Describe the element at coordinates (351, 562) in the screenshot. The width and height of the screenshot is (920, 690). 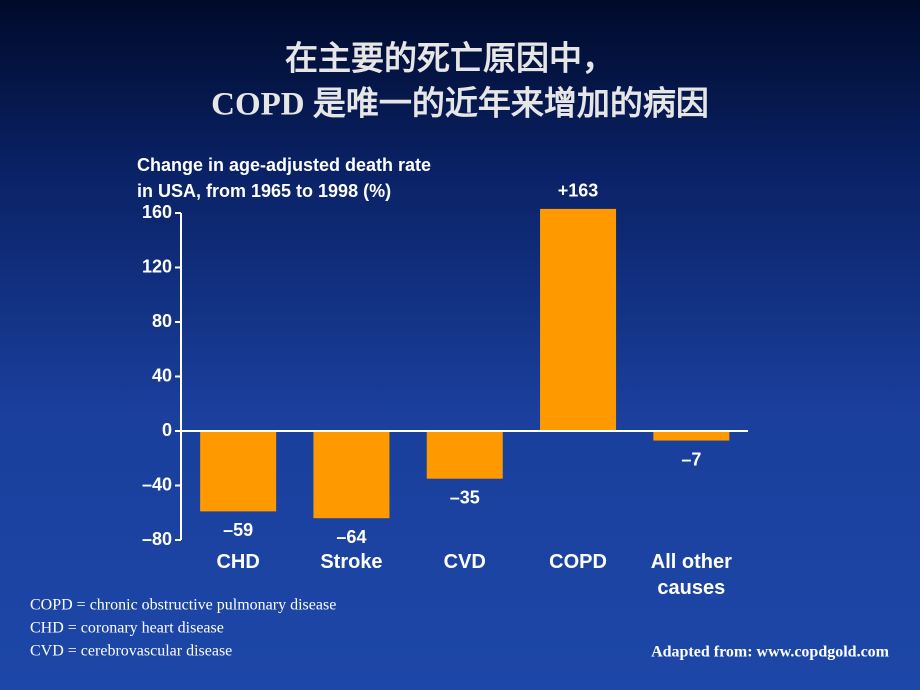
I see `x-tick-label: Stroke` at that location.